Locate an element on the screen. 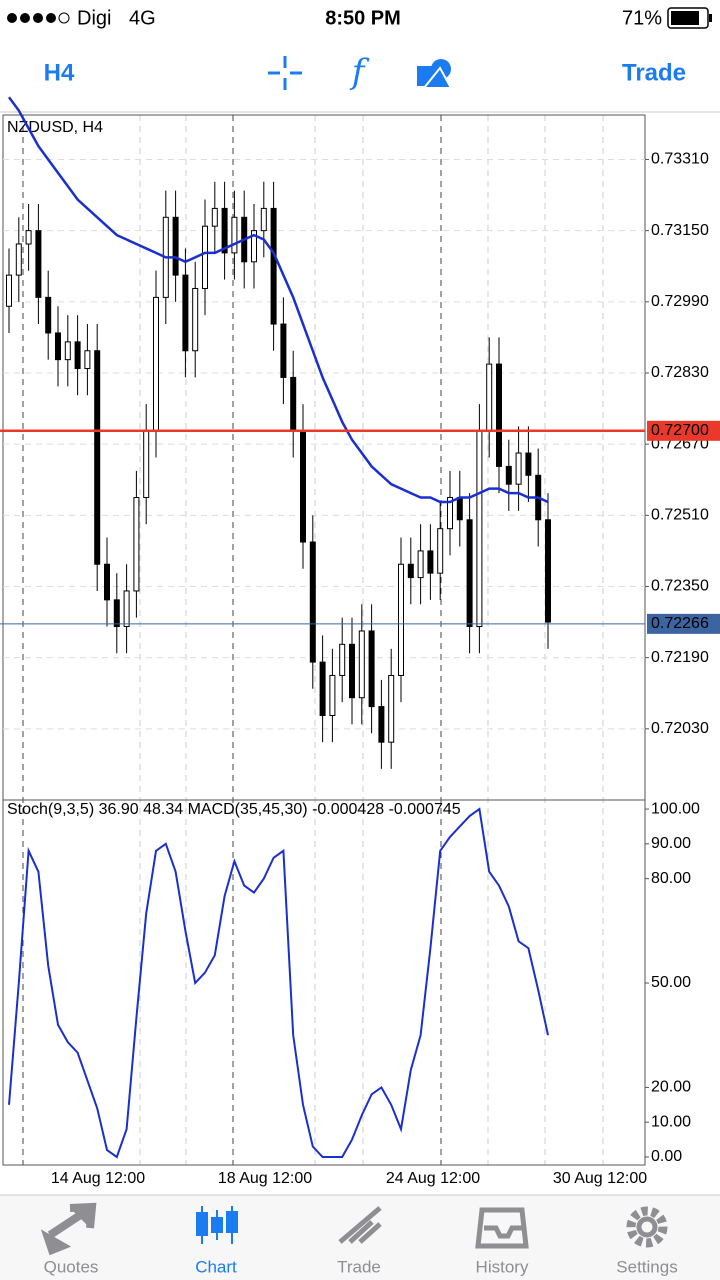 The width and height of the screenshot is (720, 1280). objects-button is located at coordinates (435, 74).